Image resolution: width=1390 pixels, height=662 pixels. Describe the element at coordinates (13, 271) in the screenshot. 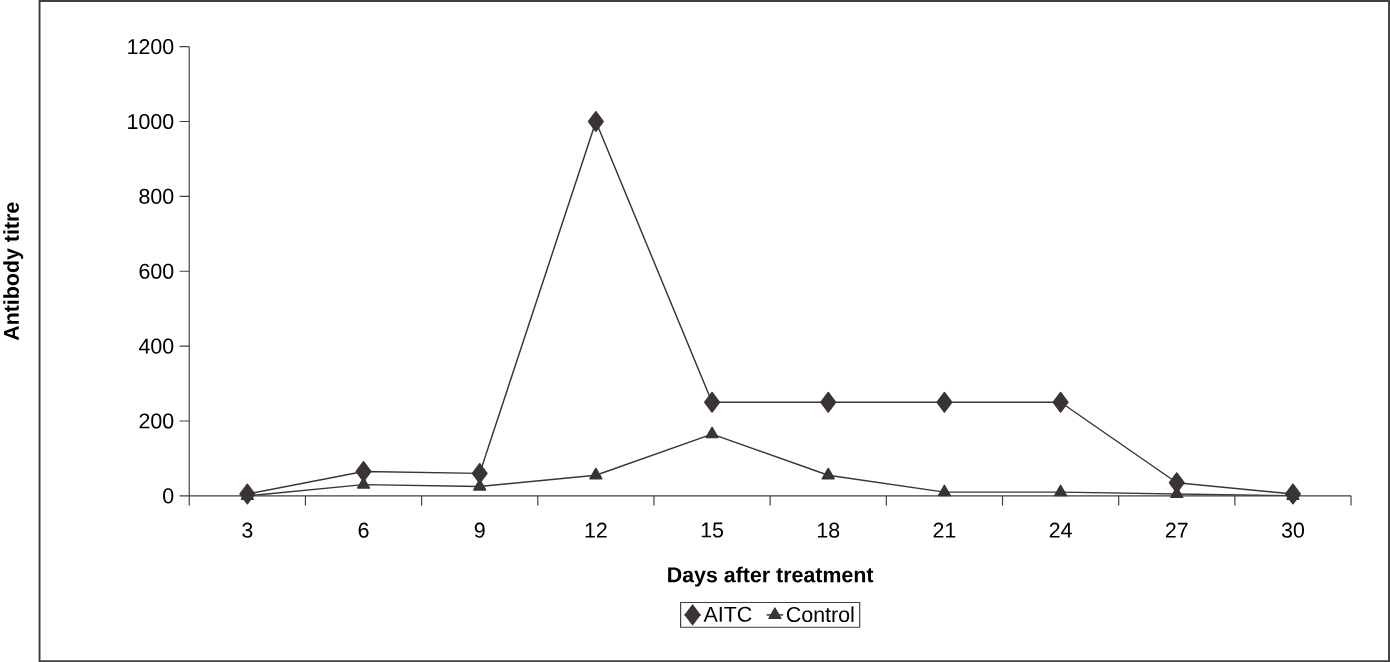

I see `y-axis-title: Antibody titre` at that location.